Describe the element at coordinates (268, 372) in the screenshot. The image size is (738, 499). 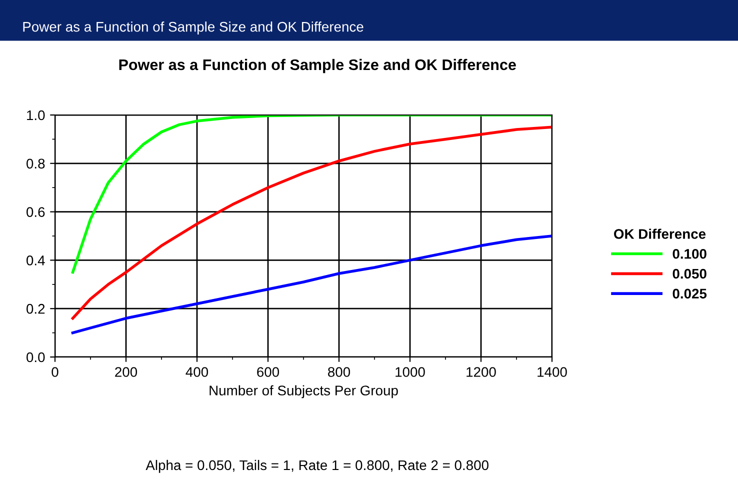
I see `x-tick-label: 600` at that location.